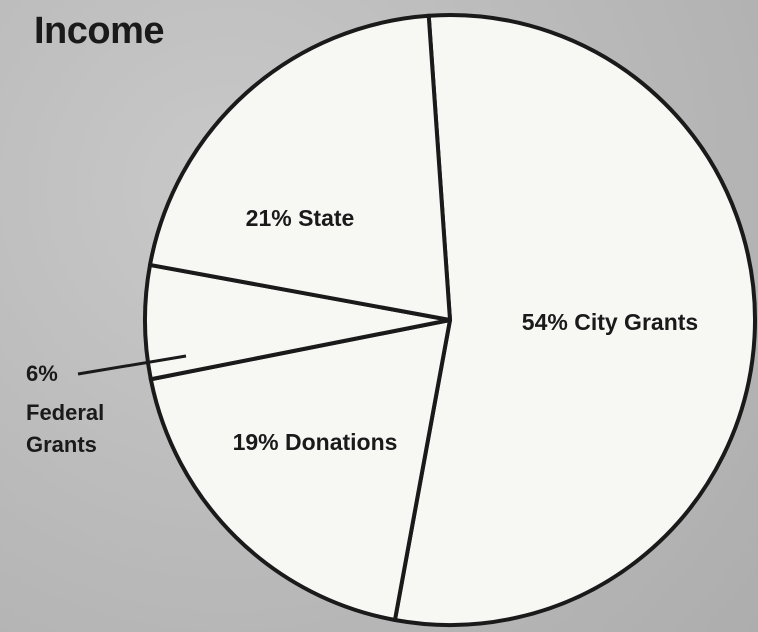 The image size is (758, 632). I want to click on slice-label-federal-line1: Federal, so click(65, 412).